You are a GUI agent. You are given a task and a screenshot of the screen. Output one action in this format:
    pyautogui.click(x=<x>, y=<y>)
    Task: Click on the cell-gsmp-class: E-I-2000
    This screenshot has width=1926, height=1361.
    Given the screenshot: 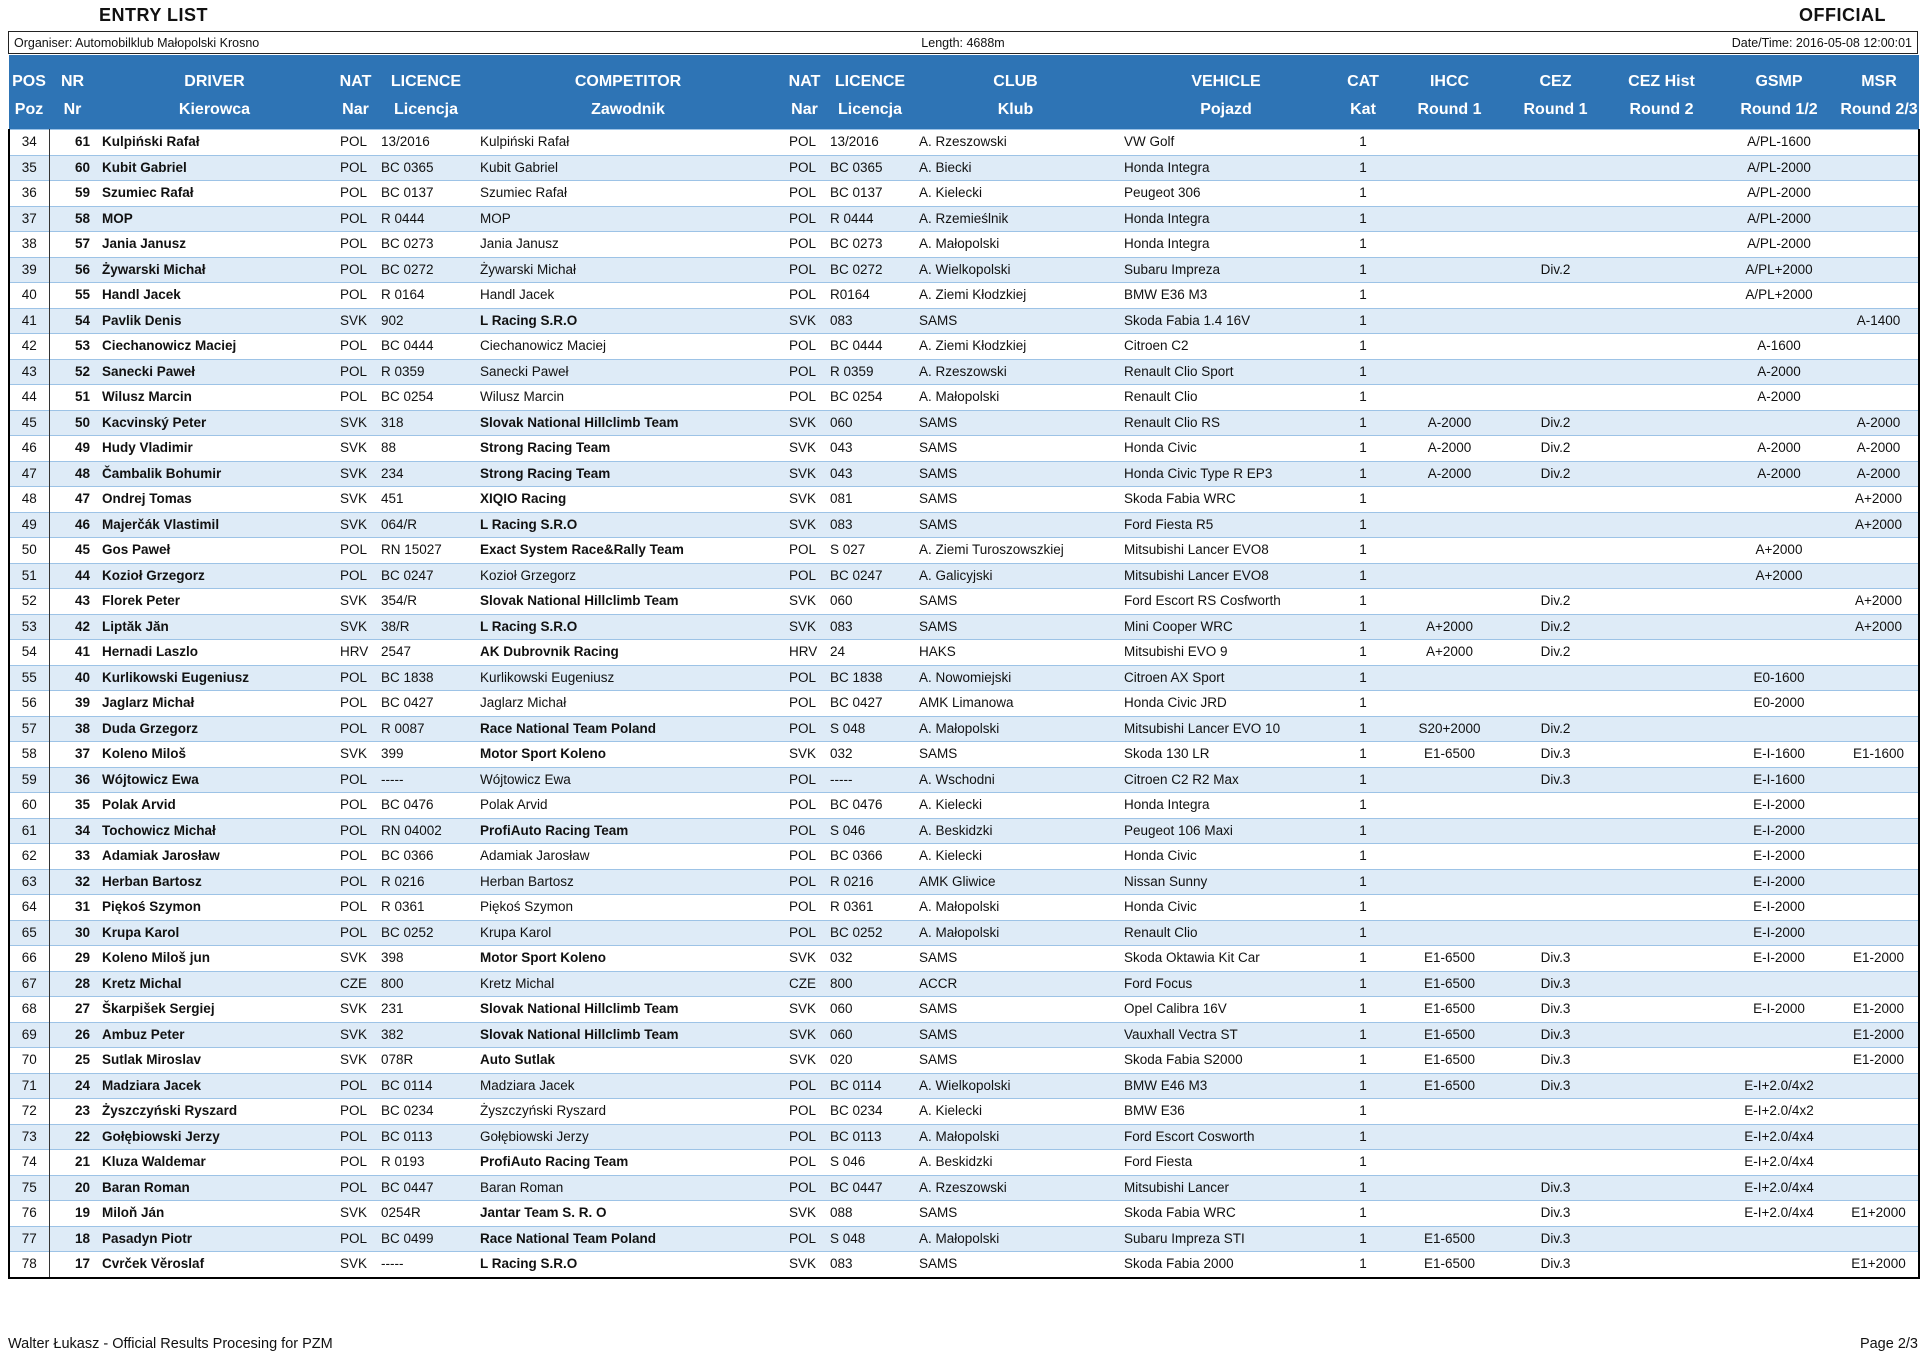 What is the action you would take?
    pyautogui.click(x=1779, y=907)
    